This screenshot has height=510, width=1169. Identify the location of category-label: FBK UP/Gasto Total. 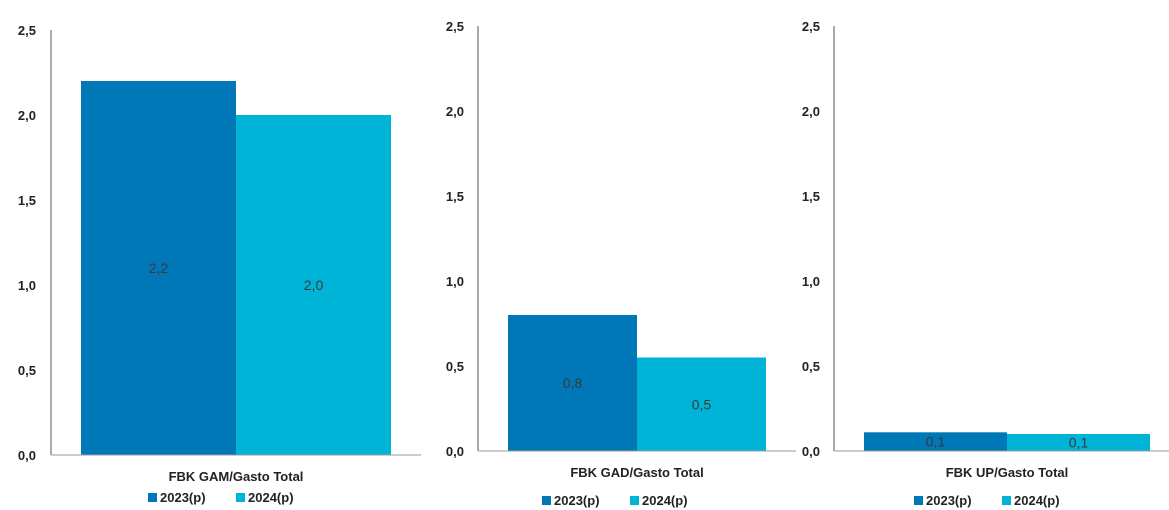
(1007, 472).